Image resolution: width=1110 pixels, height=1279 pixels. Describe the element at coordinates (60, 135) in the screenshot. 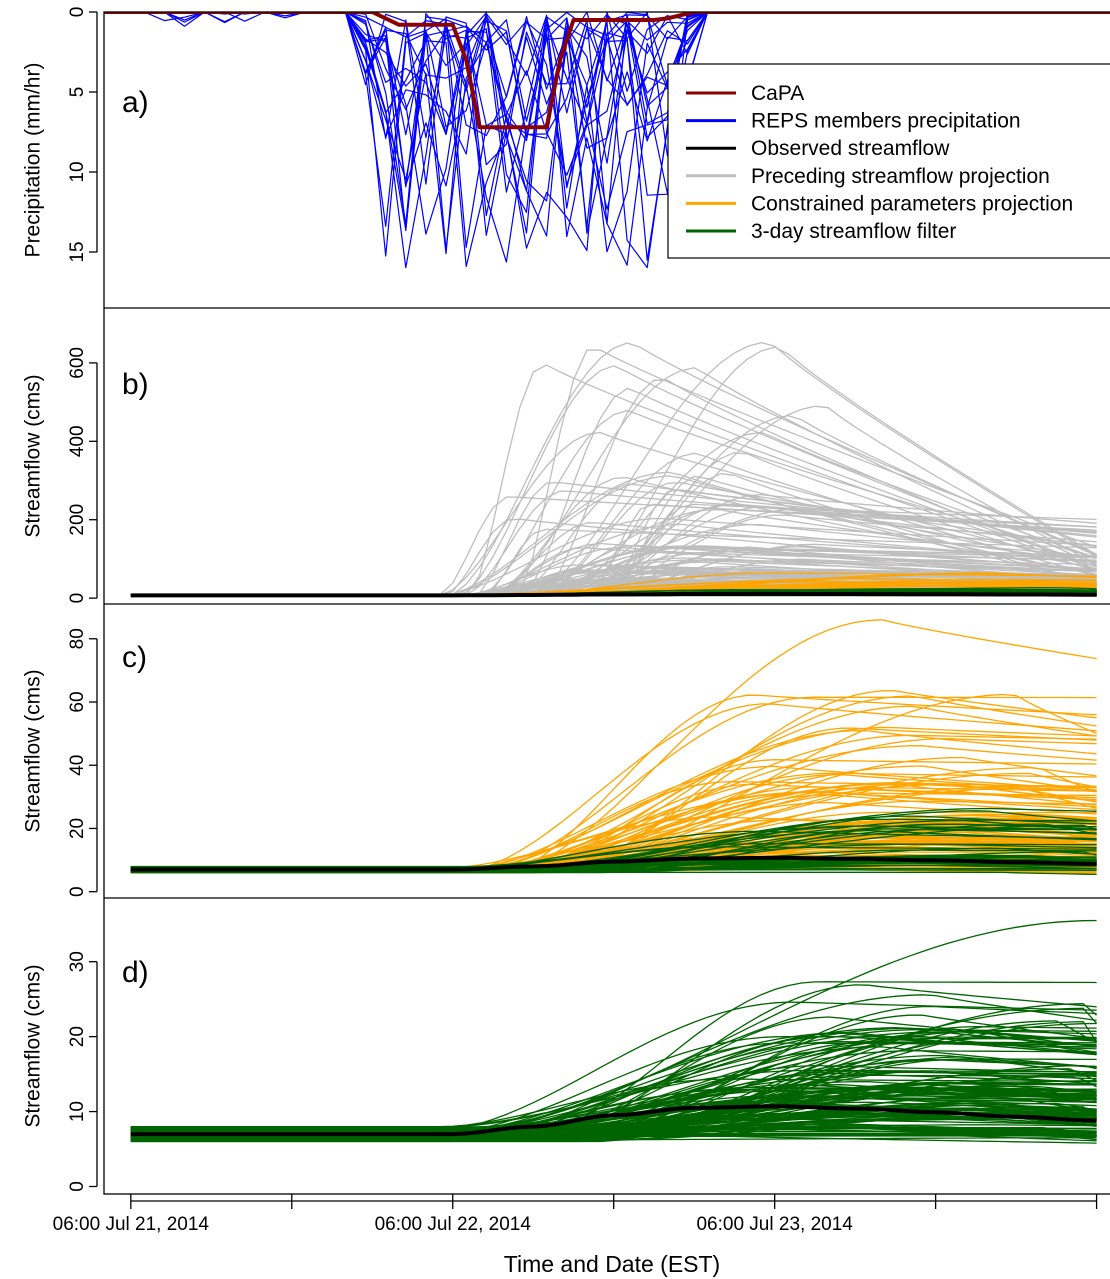

I see `y-axis: 0 5 10 15 Precipitation (mm/hr)` at that location.